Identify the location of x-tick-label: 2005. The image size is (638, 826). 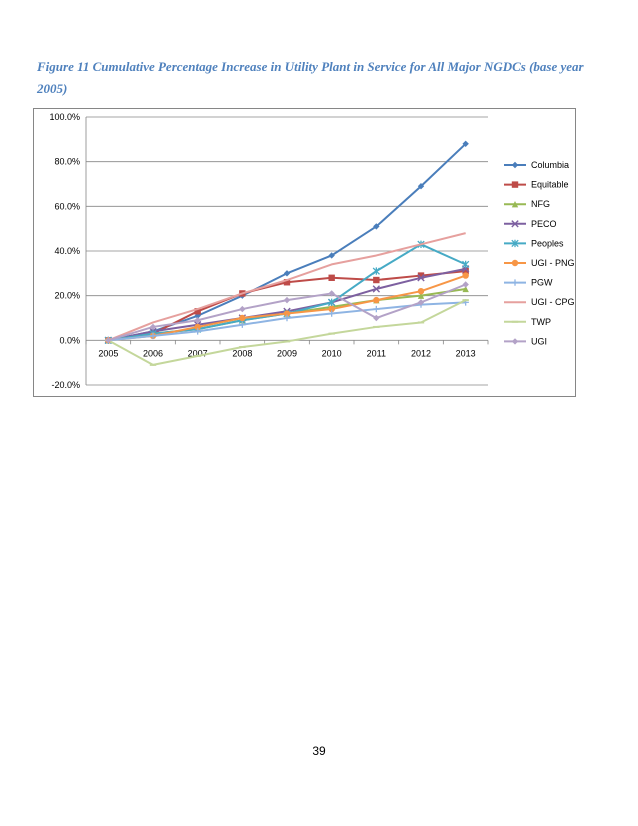
(108, 353).